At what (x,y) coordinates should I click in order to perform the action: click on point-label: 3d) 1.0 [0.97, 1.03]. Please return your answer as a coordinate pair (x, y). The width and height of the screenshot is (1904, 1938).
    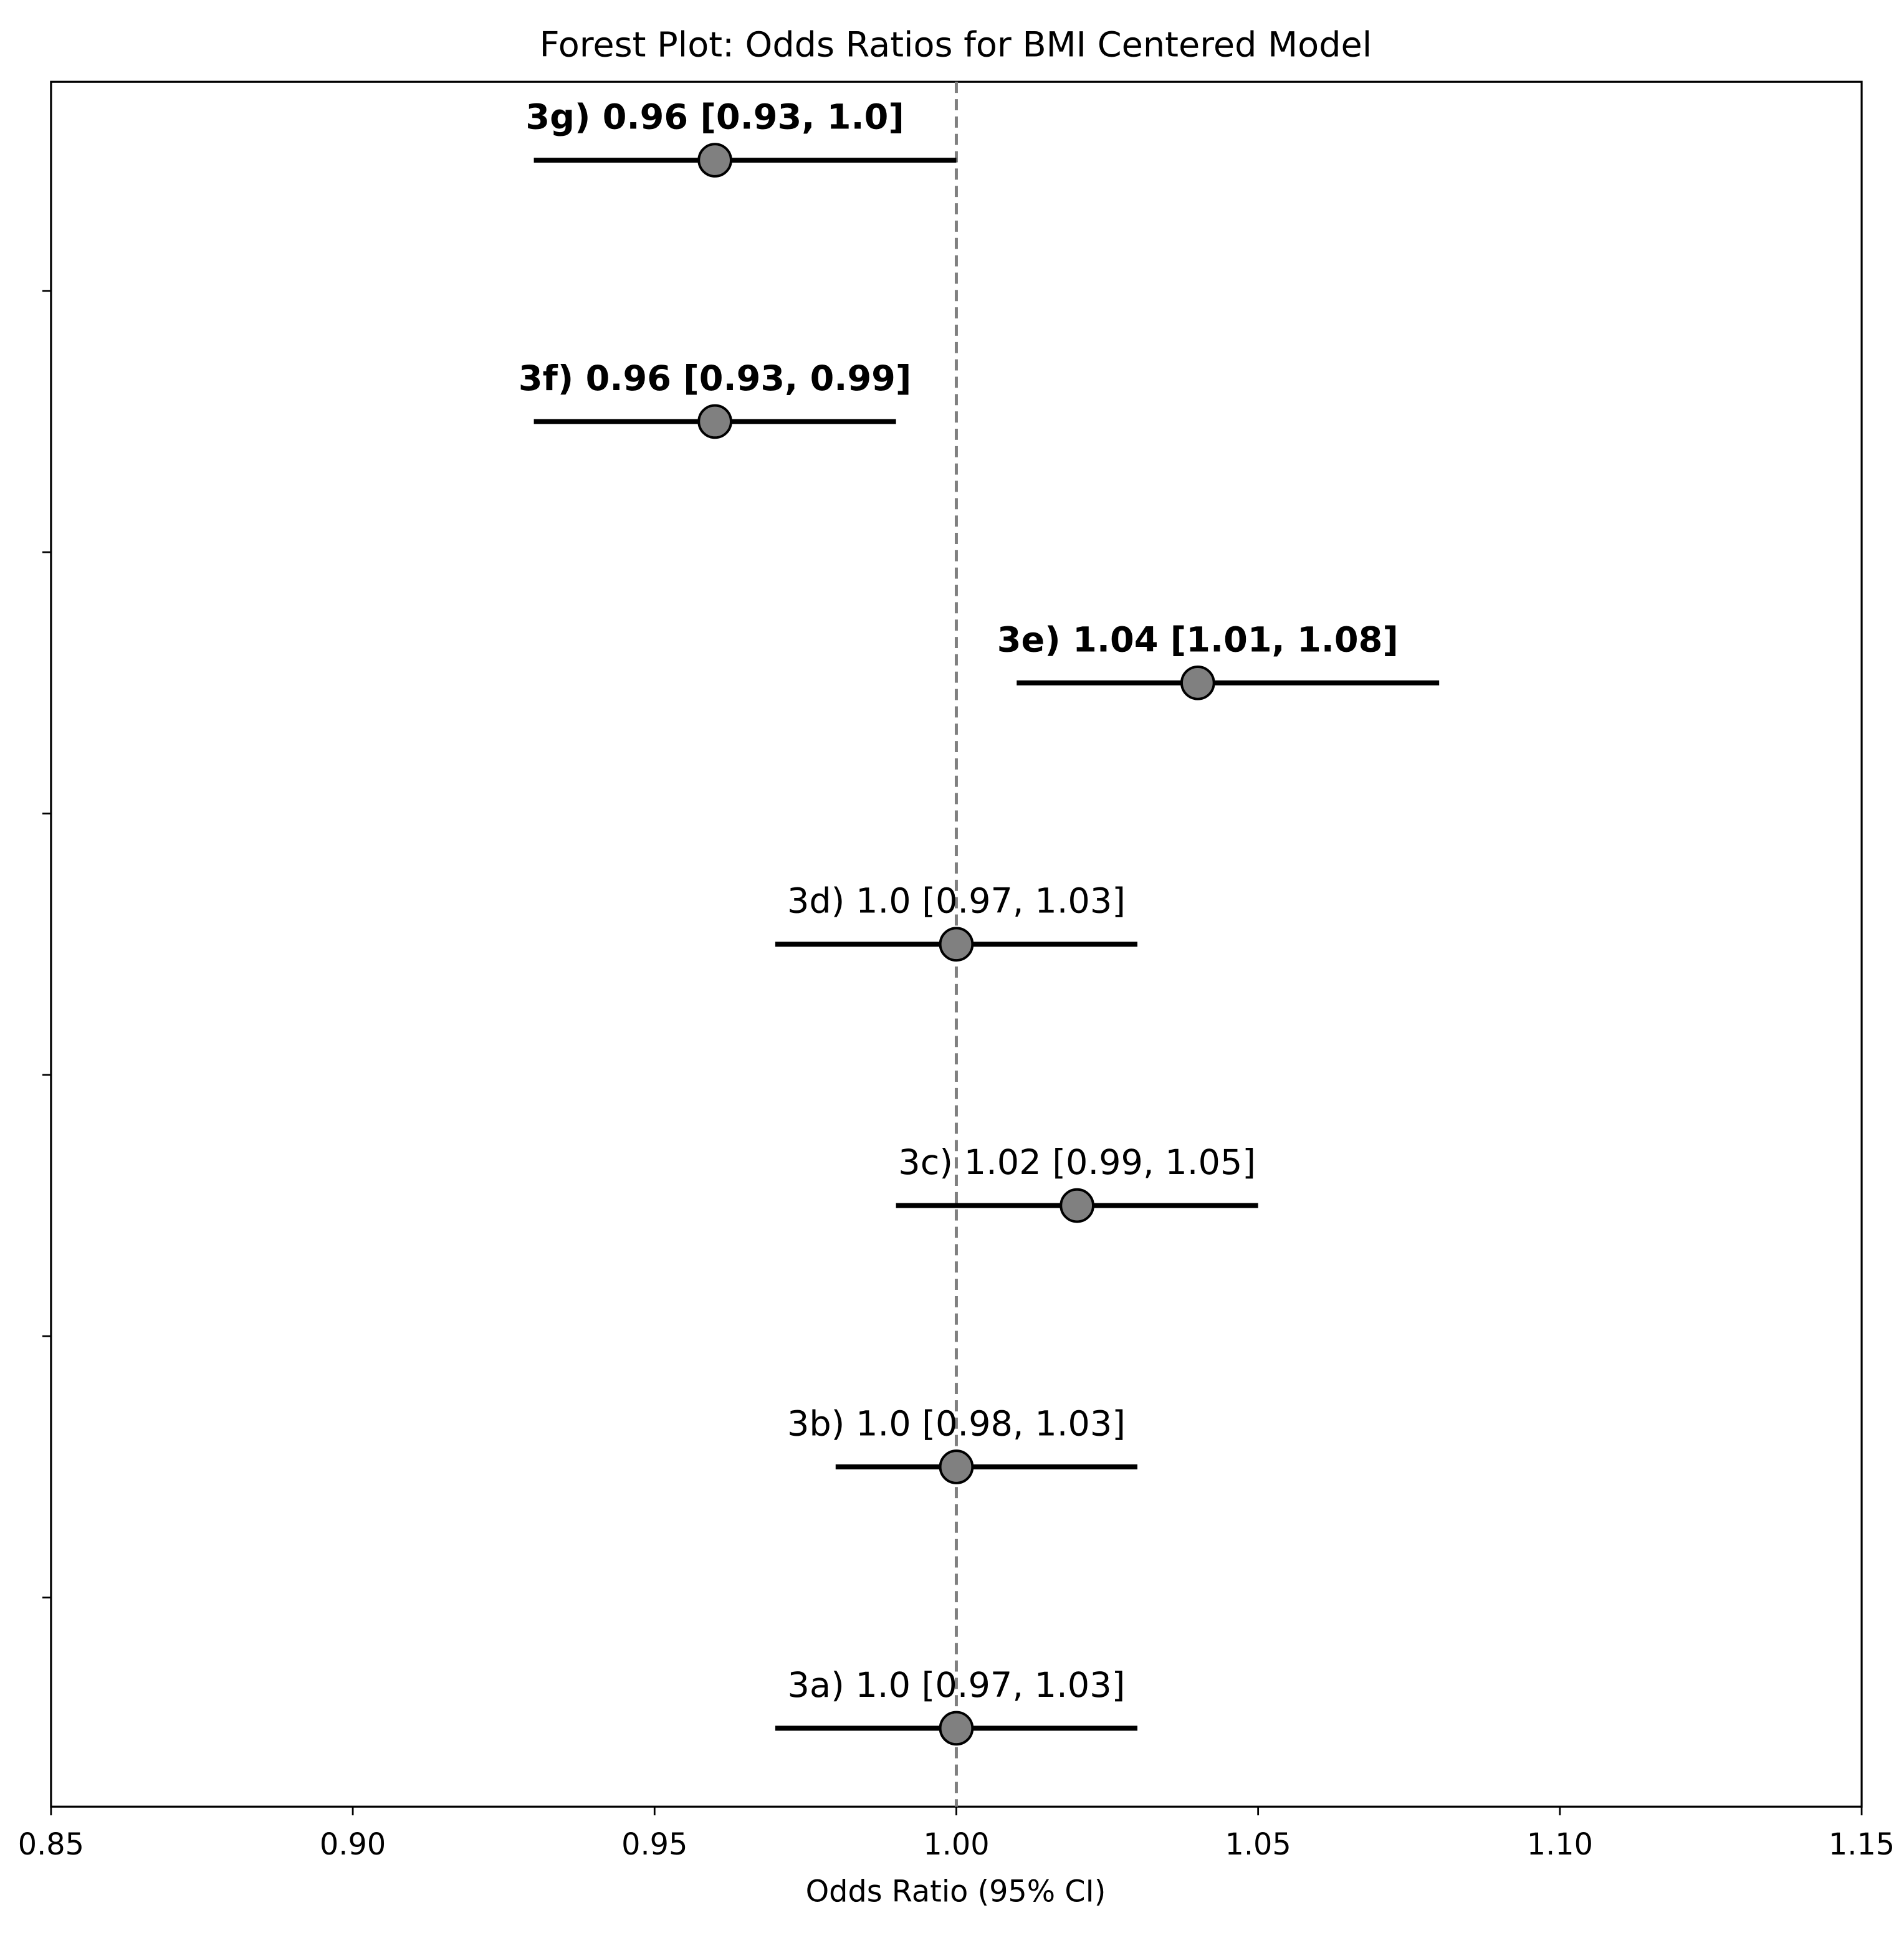
    Looking at the image, I should click on (956, 901).